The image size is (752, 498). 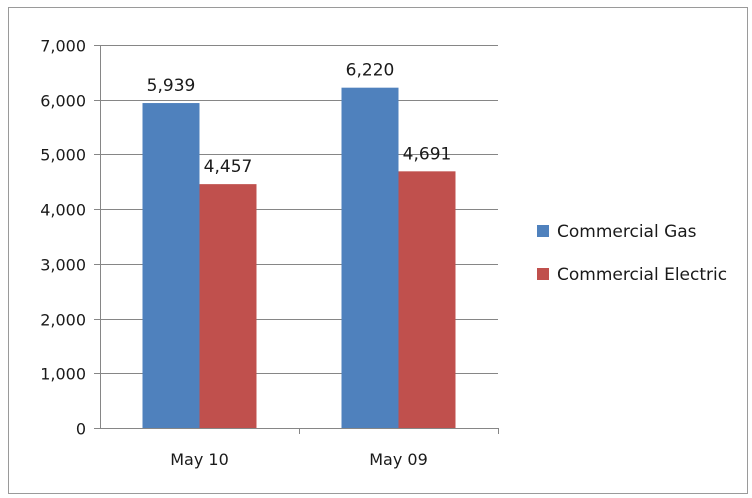 I want to click on x-tick-label: May 10, so click(x=199, y=459).